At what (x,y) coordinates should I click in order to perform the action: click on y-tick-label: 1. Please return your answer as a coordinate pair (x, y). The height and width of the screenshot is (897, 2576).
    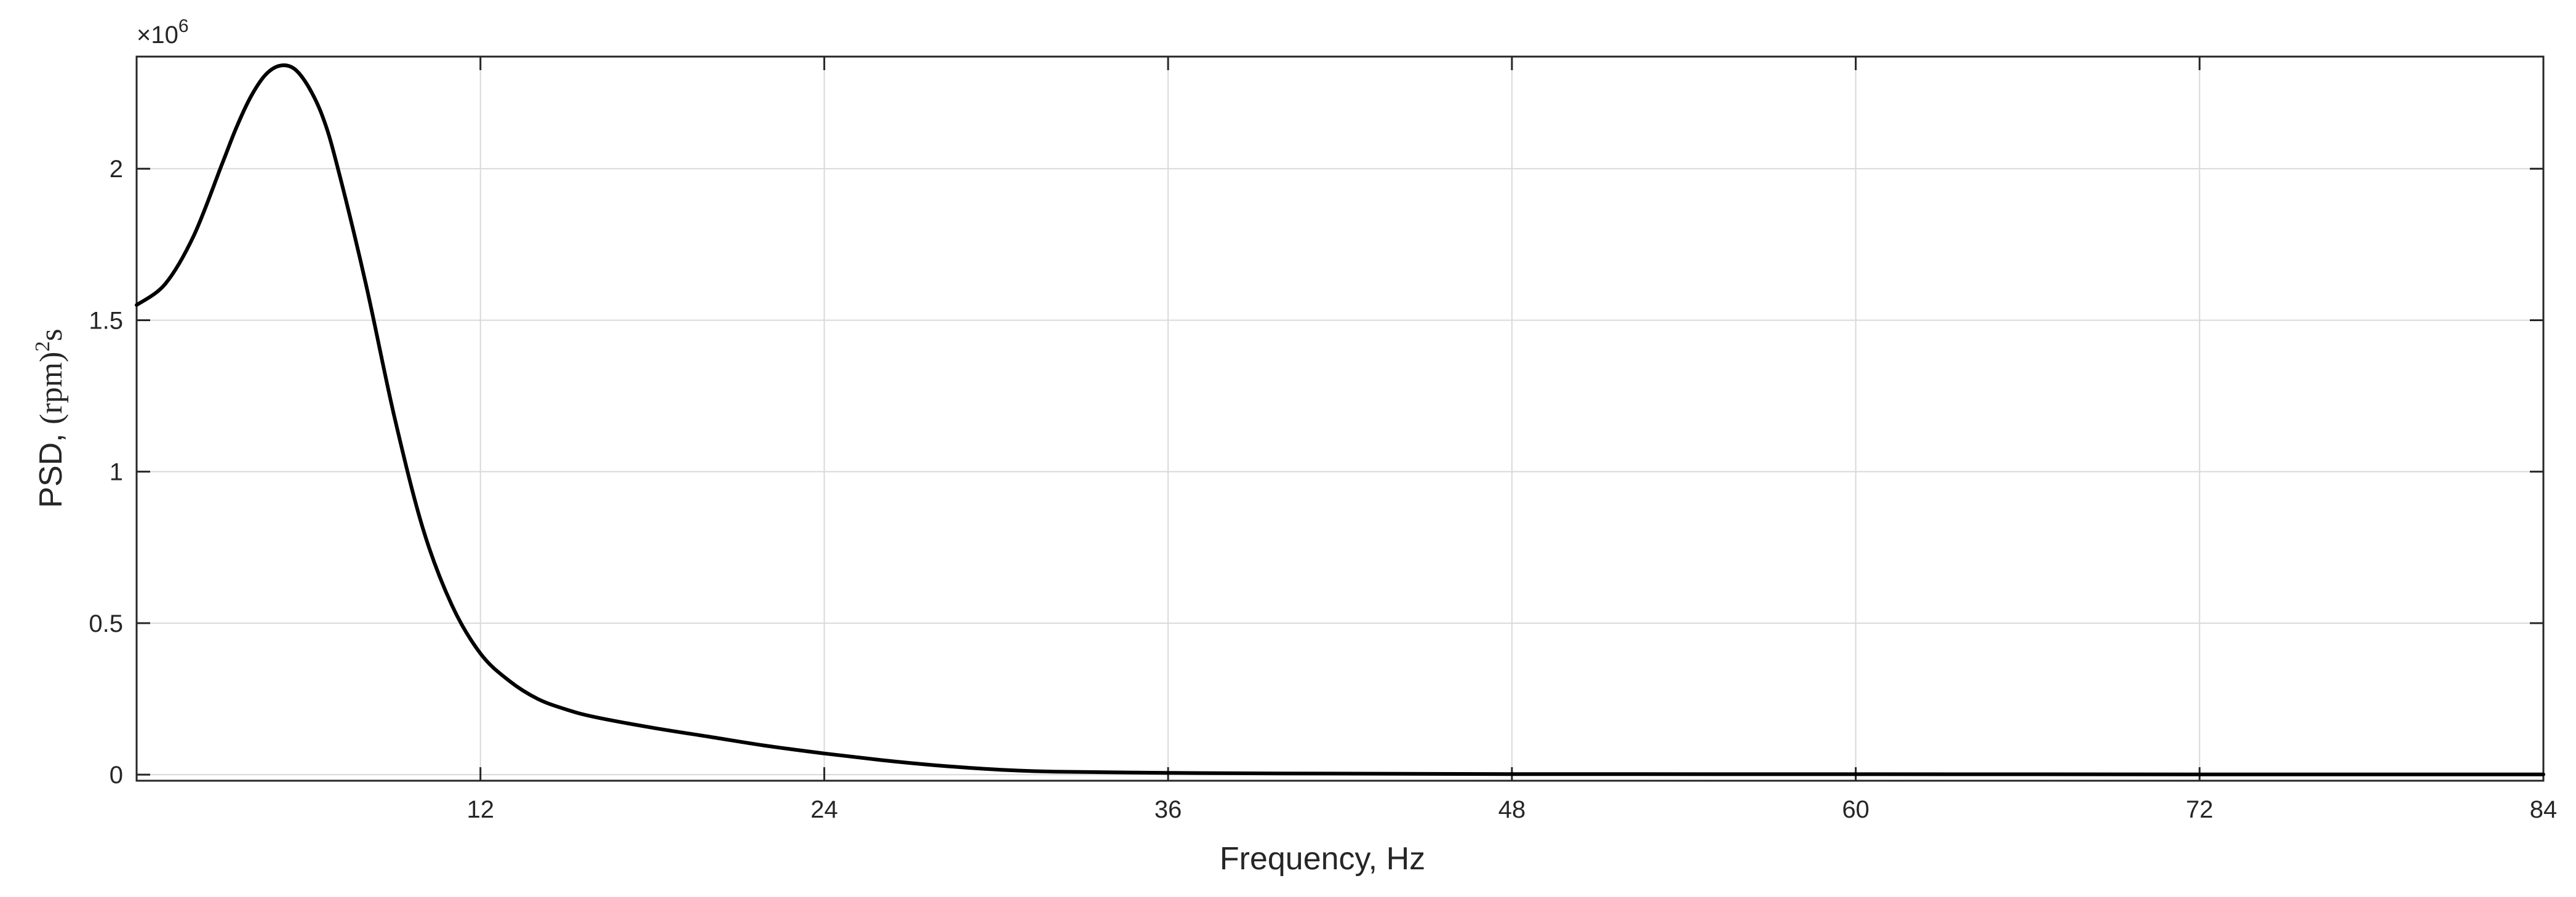
    Looking at the image, I should click on (116, 472).